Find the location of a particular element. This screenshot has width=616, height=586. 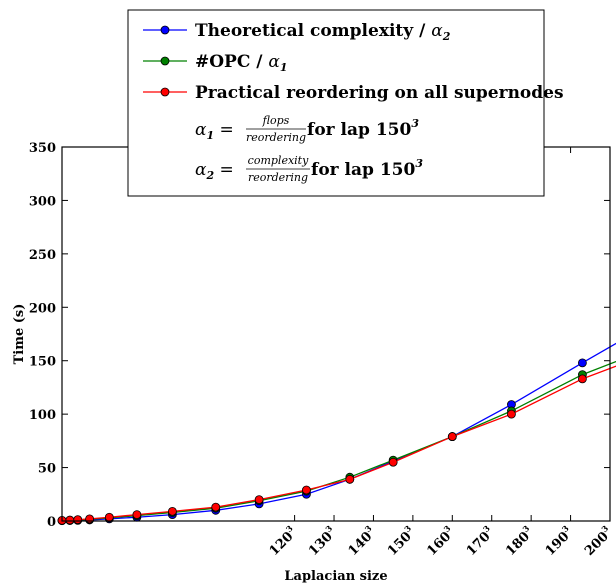

x-tick-label-190: 1903 is located at coordinates (559, 541).